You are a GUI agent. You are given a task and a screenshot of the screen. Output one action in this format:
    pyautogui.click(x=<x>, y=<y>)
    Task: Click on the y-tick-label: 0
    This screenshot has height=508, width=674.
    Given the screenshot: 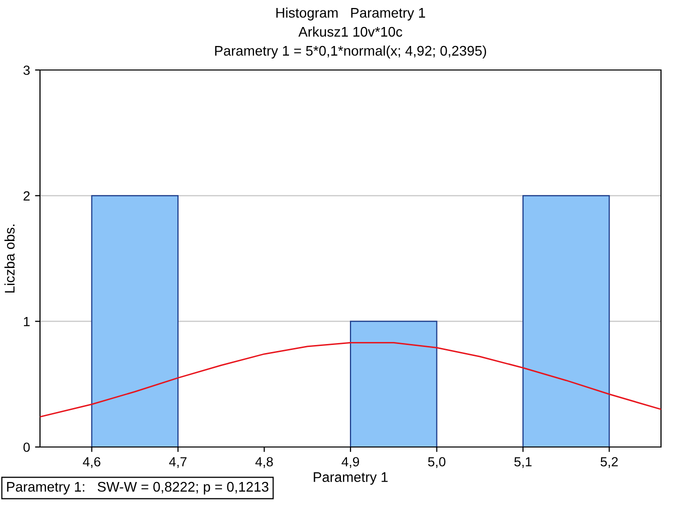 What is the action you would take?
    pyautogui.click(x=26, y=447)
    